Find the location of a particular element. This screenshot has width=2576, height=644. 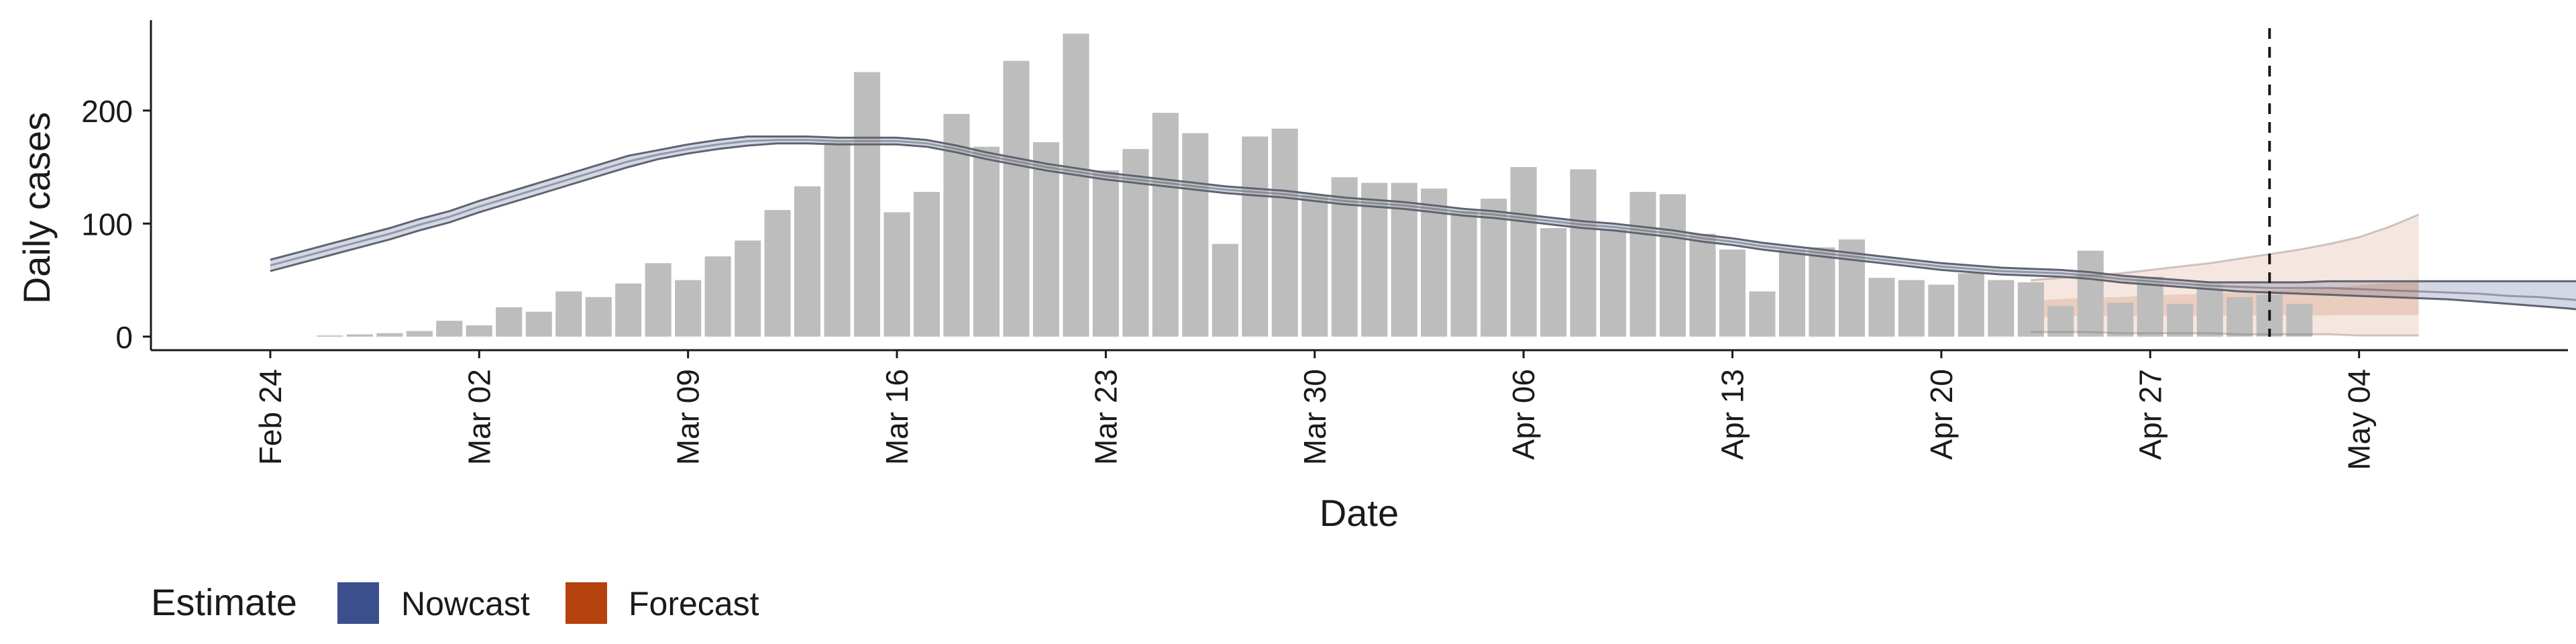

legend-label-forecast: Forecast is located at coordinates (694, 604).